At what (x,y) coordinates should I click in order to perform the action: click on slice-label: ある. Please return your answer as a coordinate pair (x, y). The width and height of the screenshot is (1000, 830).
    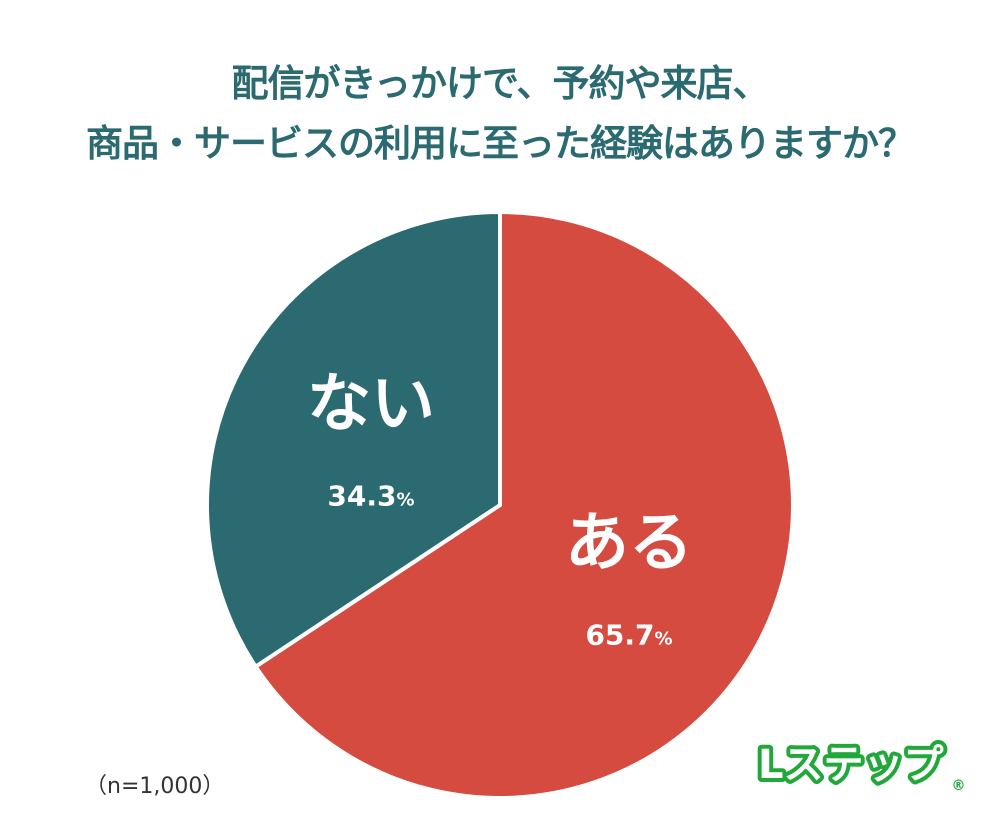
    Looking at the image, I should click on (629, 543).